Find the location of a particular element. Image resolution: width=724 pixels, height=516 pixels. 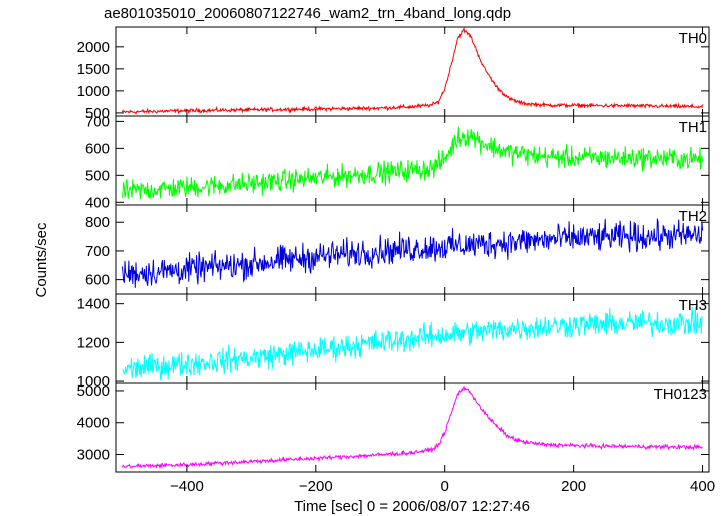

x-tick-label: −200 is located at coordinates (316, 486).